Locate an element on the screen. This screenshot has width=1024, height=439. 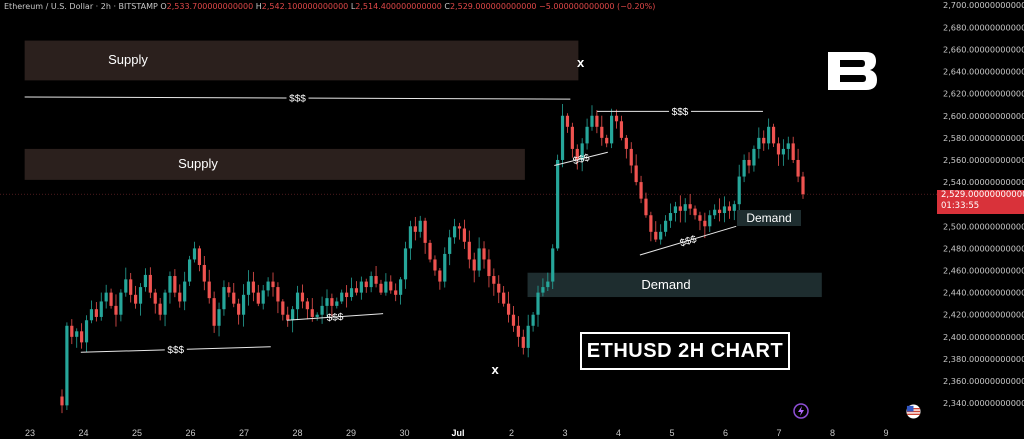
brand-b-logo-icon is located at coordinates (852, 71).